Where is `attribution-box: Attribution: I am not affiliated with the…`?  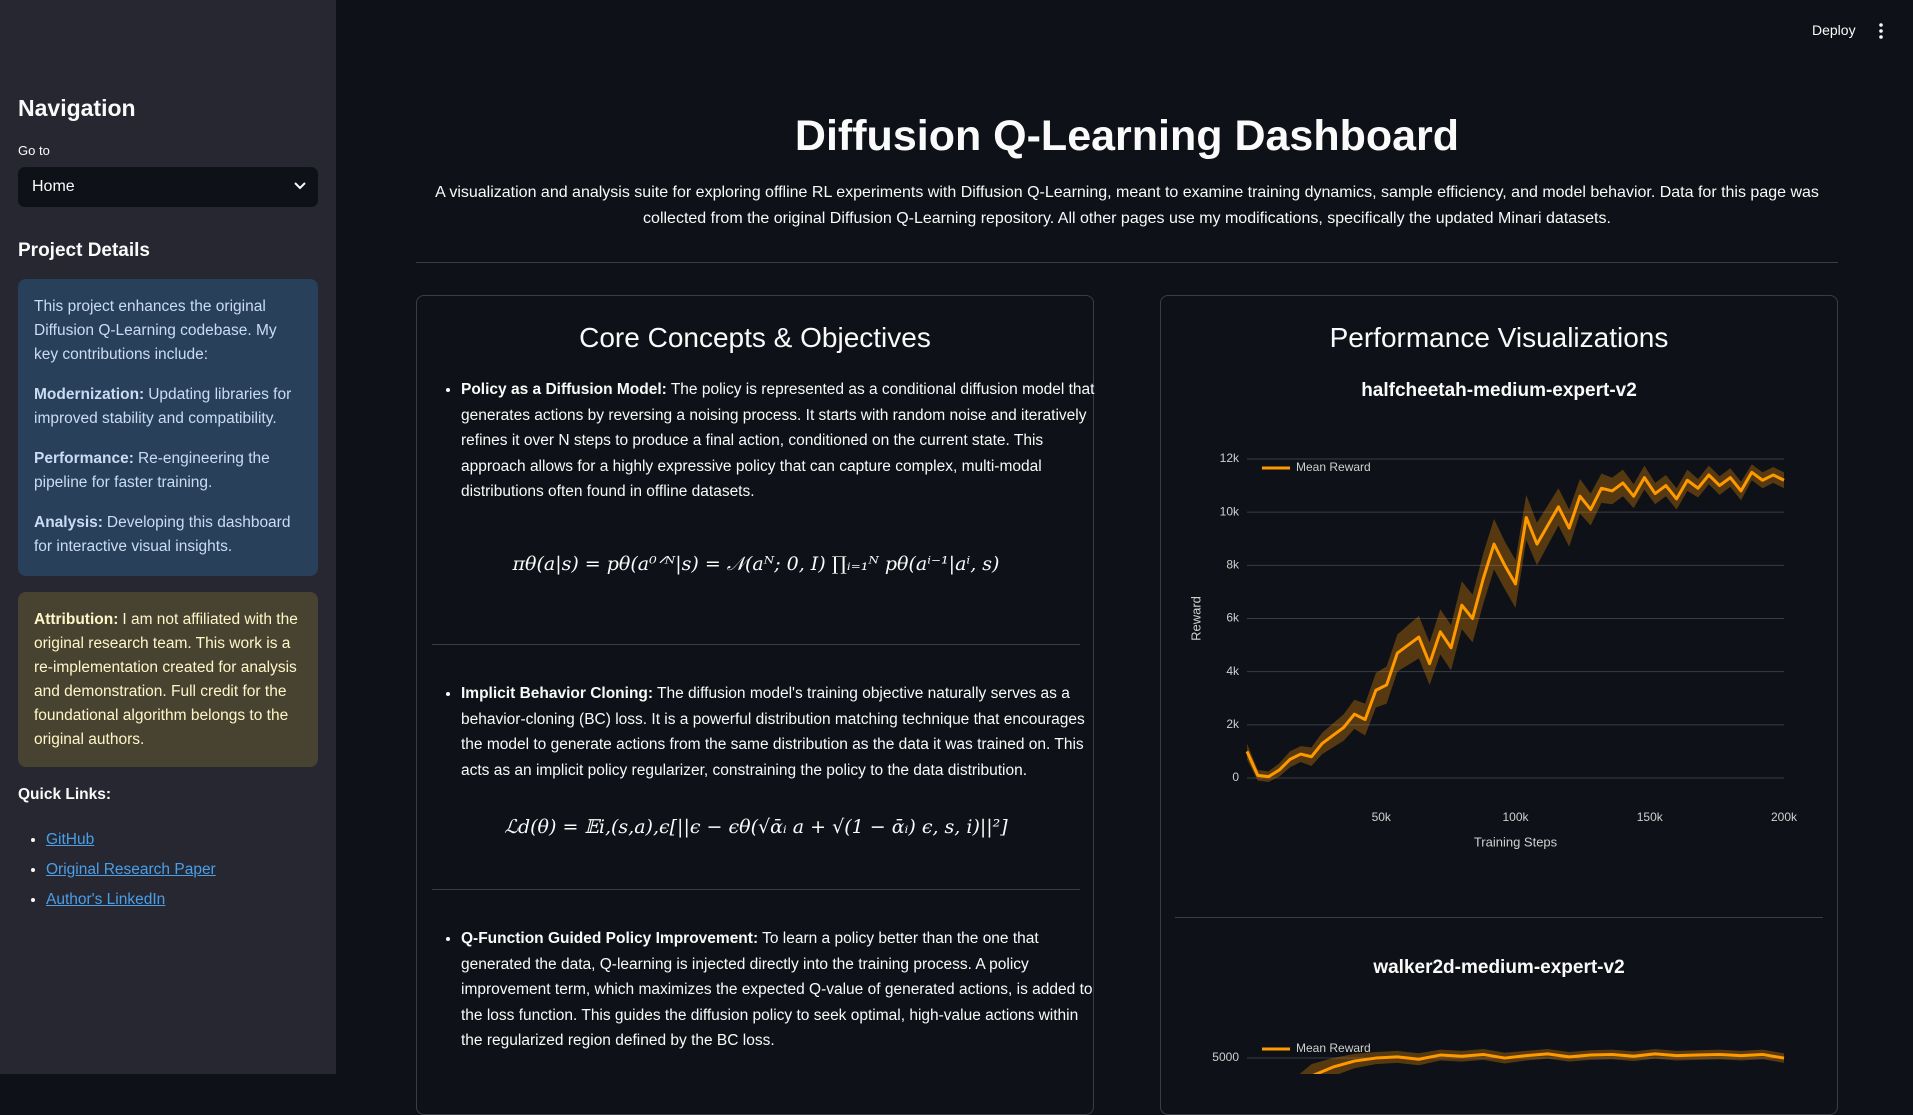 attribution-box: Attribution: I am not affiliated with the… is located at coordinates (168, 679).